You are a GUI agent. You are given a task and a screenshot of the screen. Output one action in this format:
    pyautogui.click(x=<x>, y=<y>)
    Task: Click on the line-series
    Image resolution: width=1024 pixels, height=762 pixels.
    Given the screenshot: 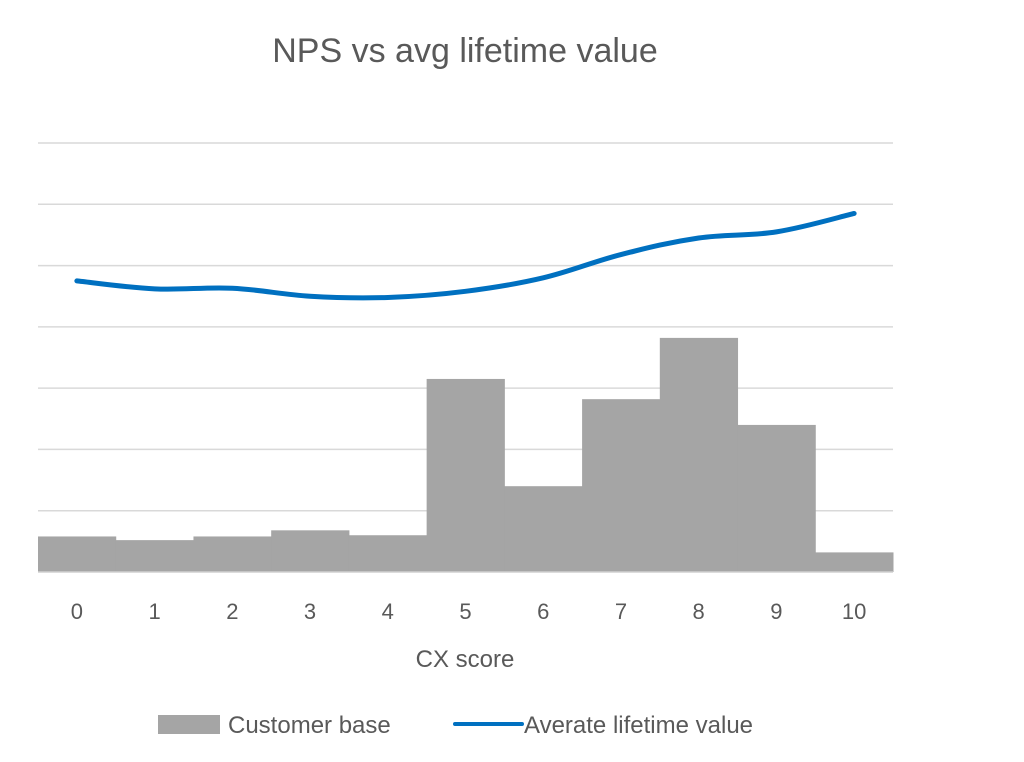 What is the action you would take?
    pyautogui.click(x=465, y=255)
    